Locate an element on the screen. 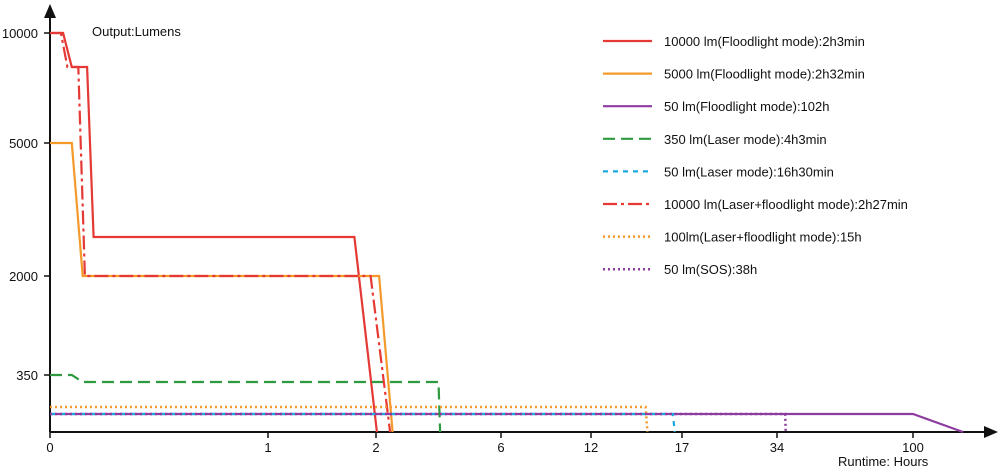 Image resolution: width=1000 pixels, height=468 pixels. x-tick-label: 34 is located at coordinates (777, 447).